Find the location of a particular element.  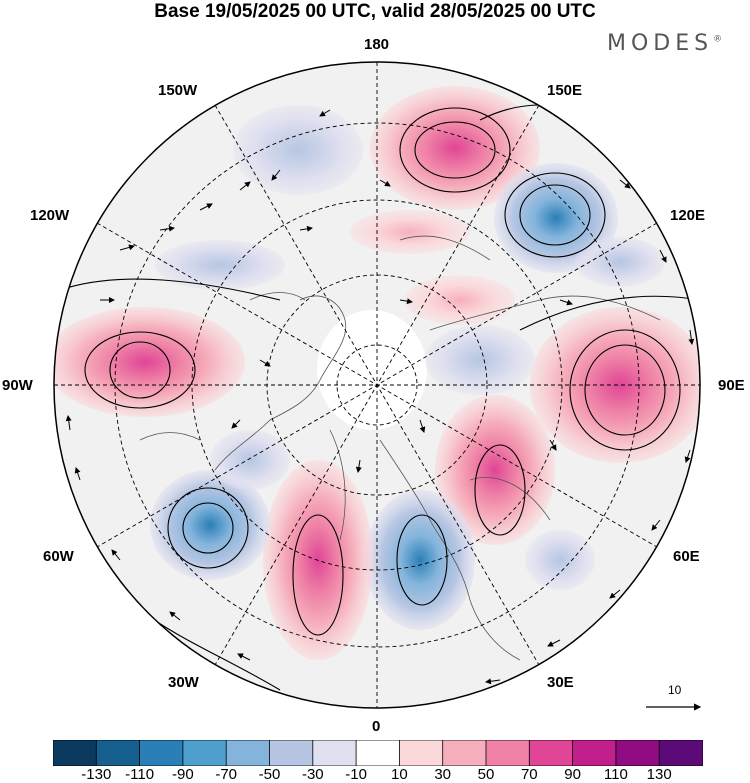

colorbar is located at coordinates (378, 753).